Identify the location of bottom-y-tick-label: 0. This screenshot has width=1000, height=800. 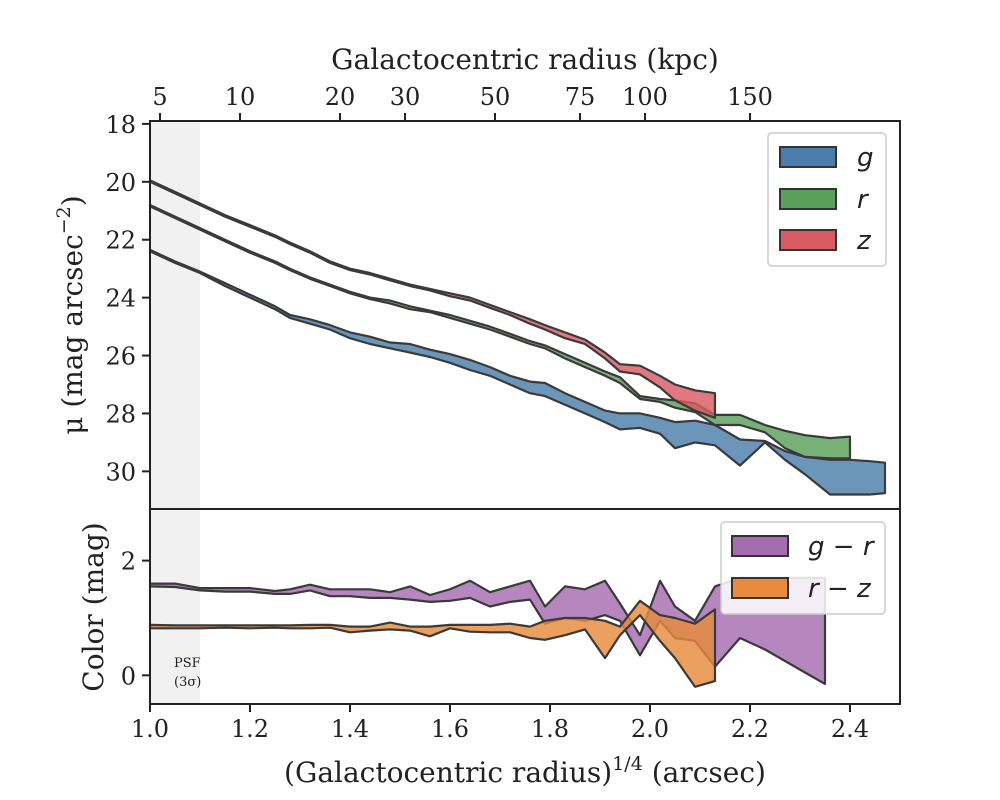
(128, 676).